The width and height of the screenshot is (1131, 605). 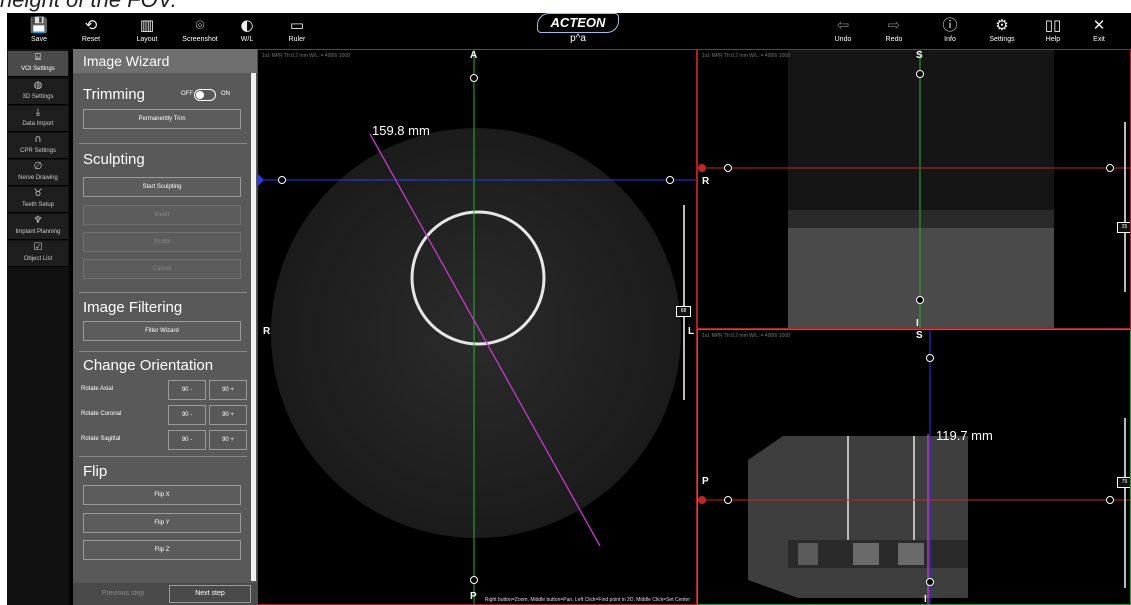 What do you see at coordinates (95, 471) in the screenshot?
I see `flip-heading: Flip` at bounding box center [95, 471].